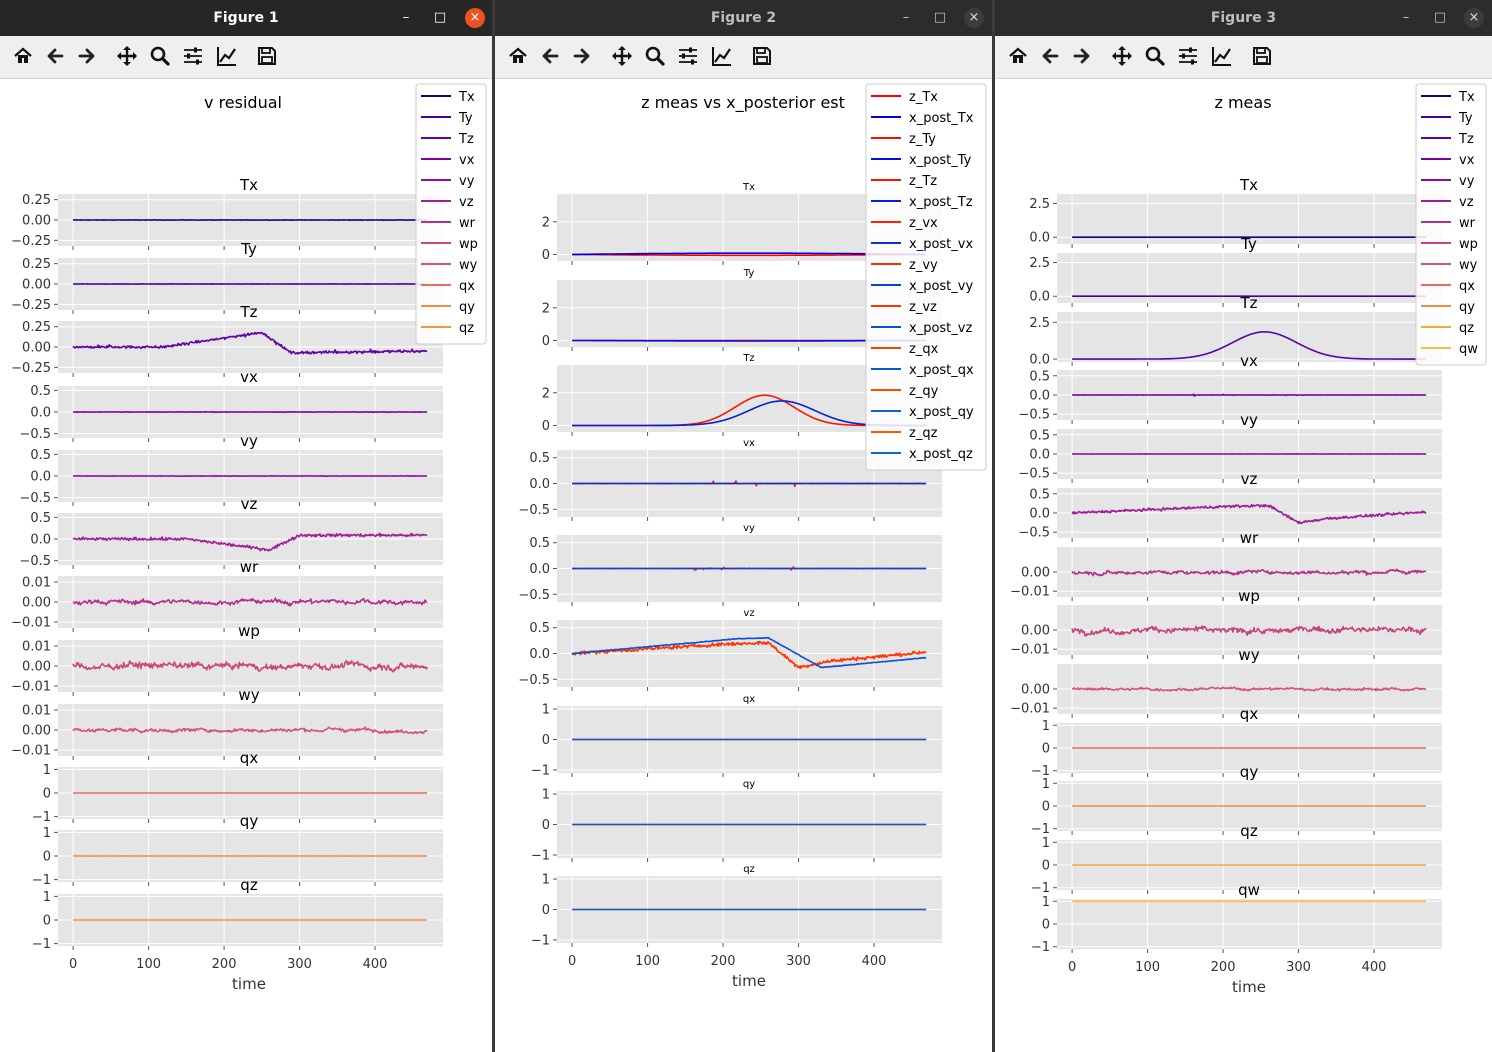 The width and height of the screenshot is (1492, 1052). What do you see at coordinates (1236, 859) in the screenshot?
I see `subplot-qz: 1 0 −1 qz` at bounding box center [1236, 859].